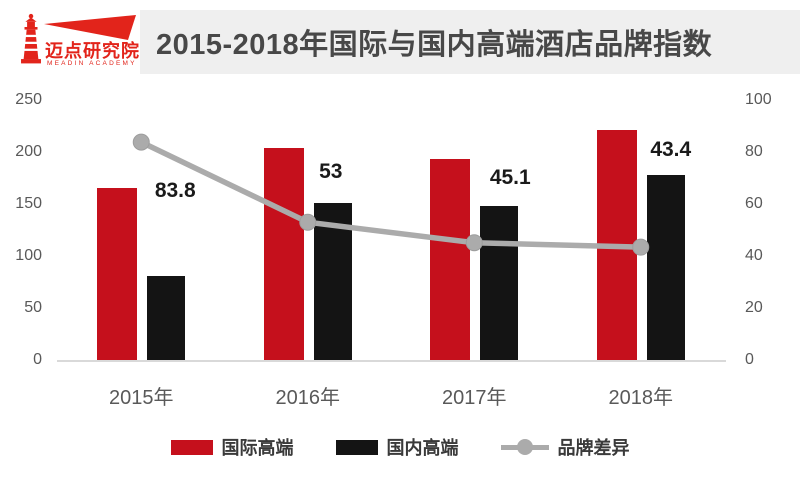 This screenshot has width=800, height=484. What do you see at coordinates (331, 172) in the screenshot?
I see `data-label: 53` at bounding box center [331, 172].